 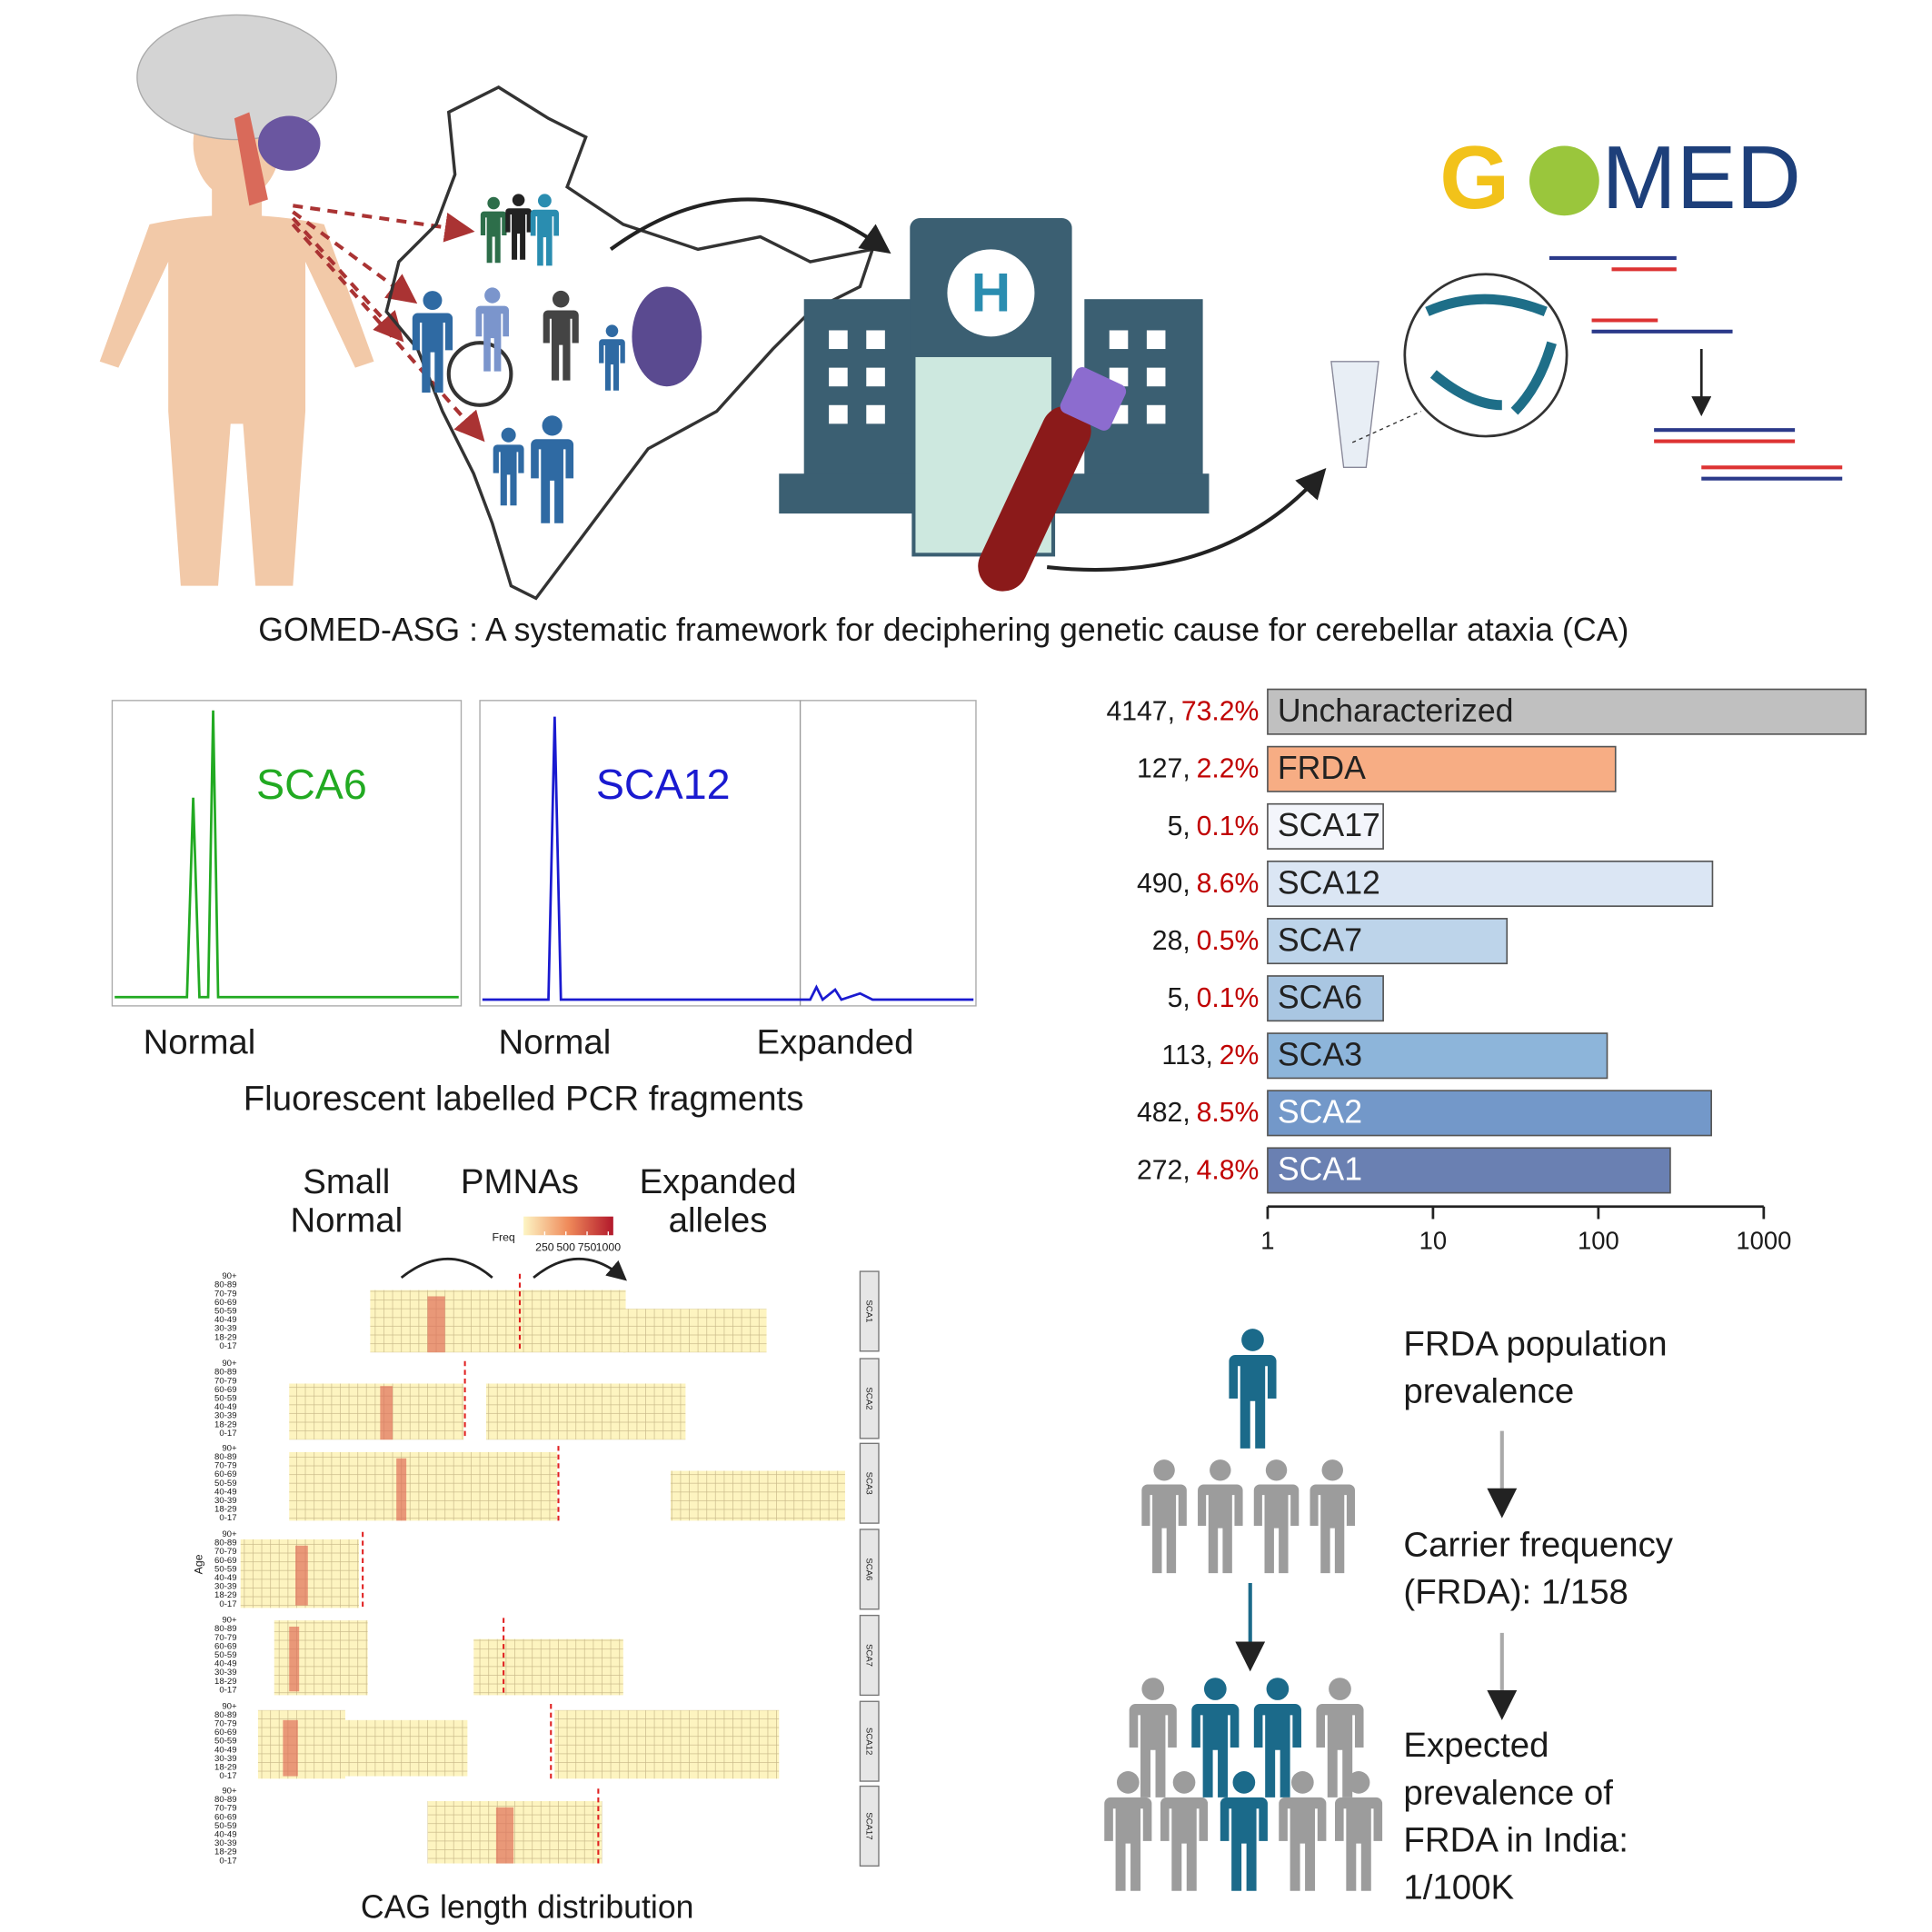 What do you see at coordinates (512, 1268) in the screenshot?
I see `header-arrows` at bounding box center [512, 1268].